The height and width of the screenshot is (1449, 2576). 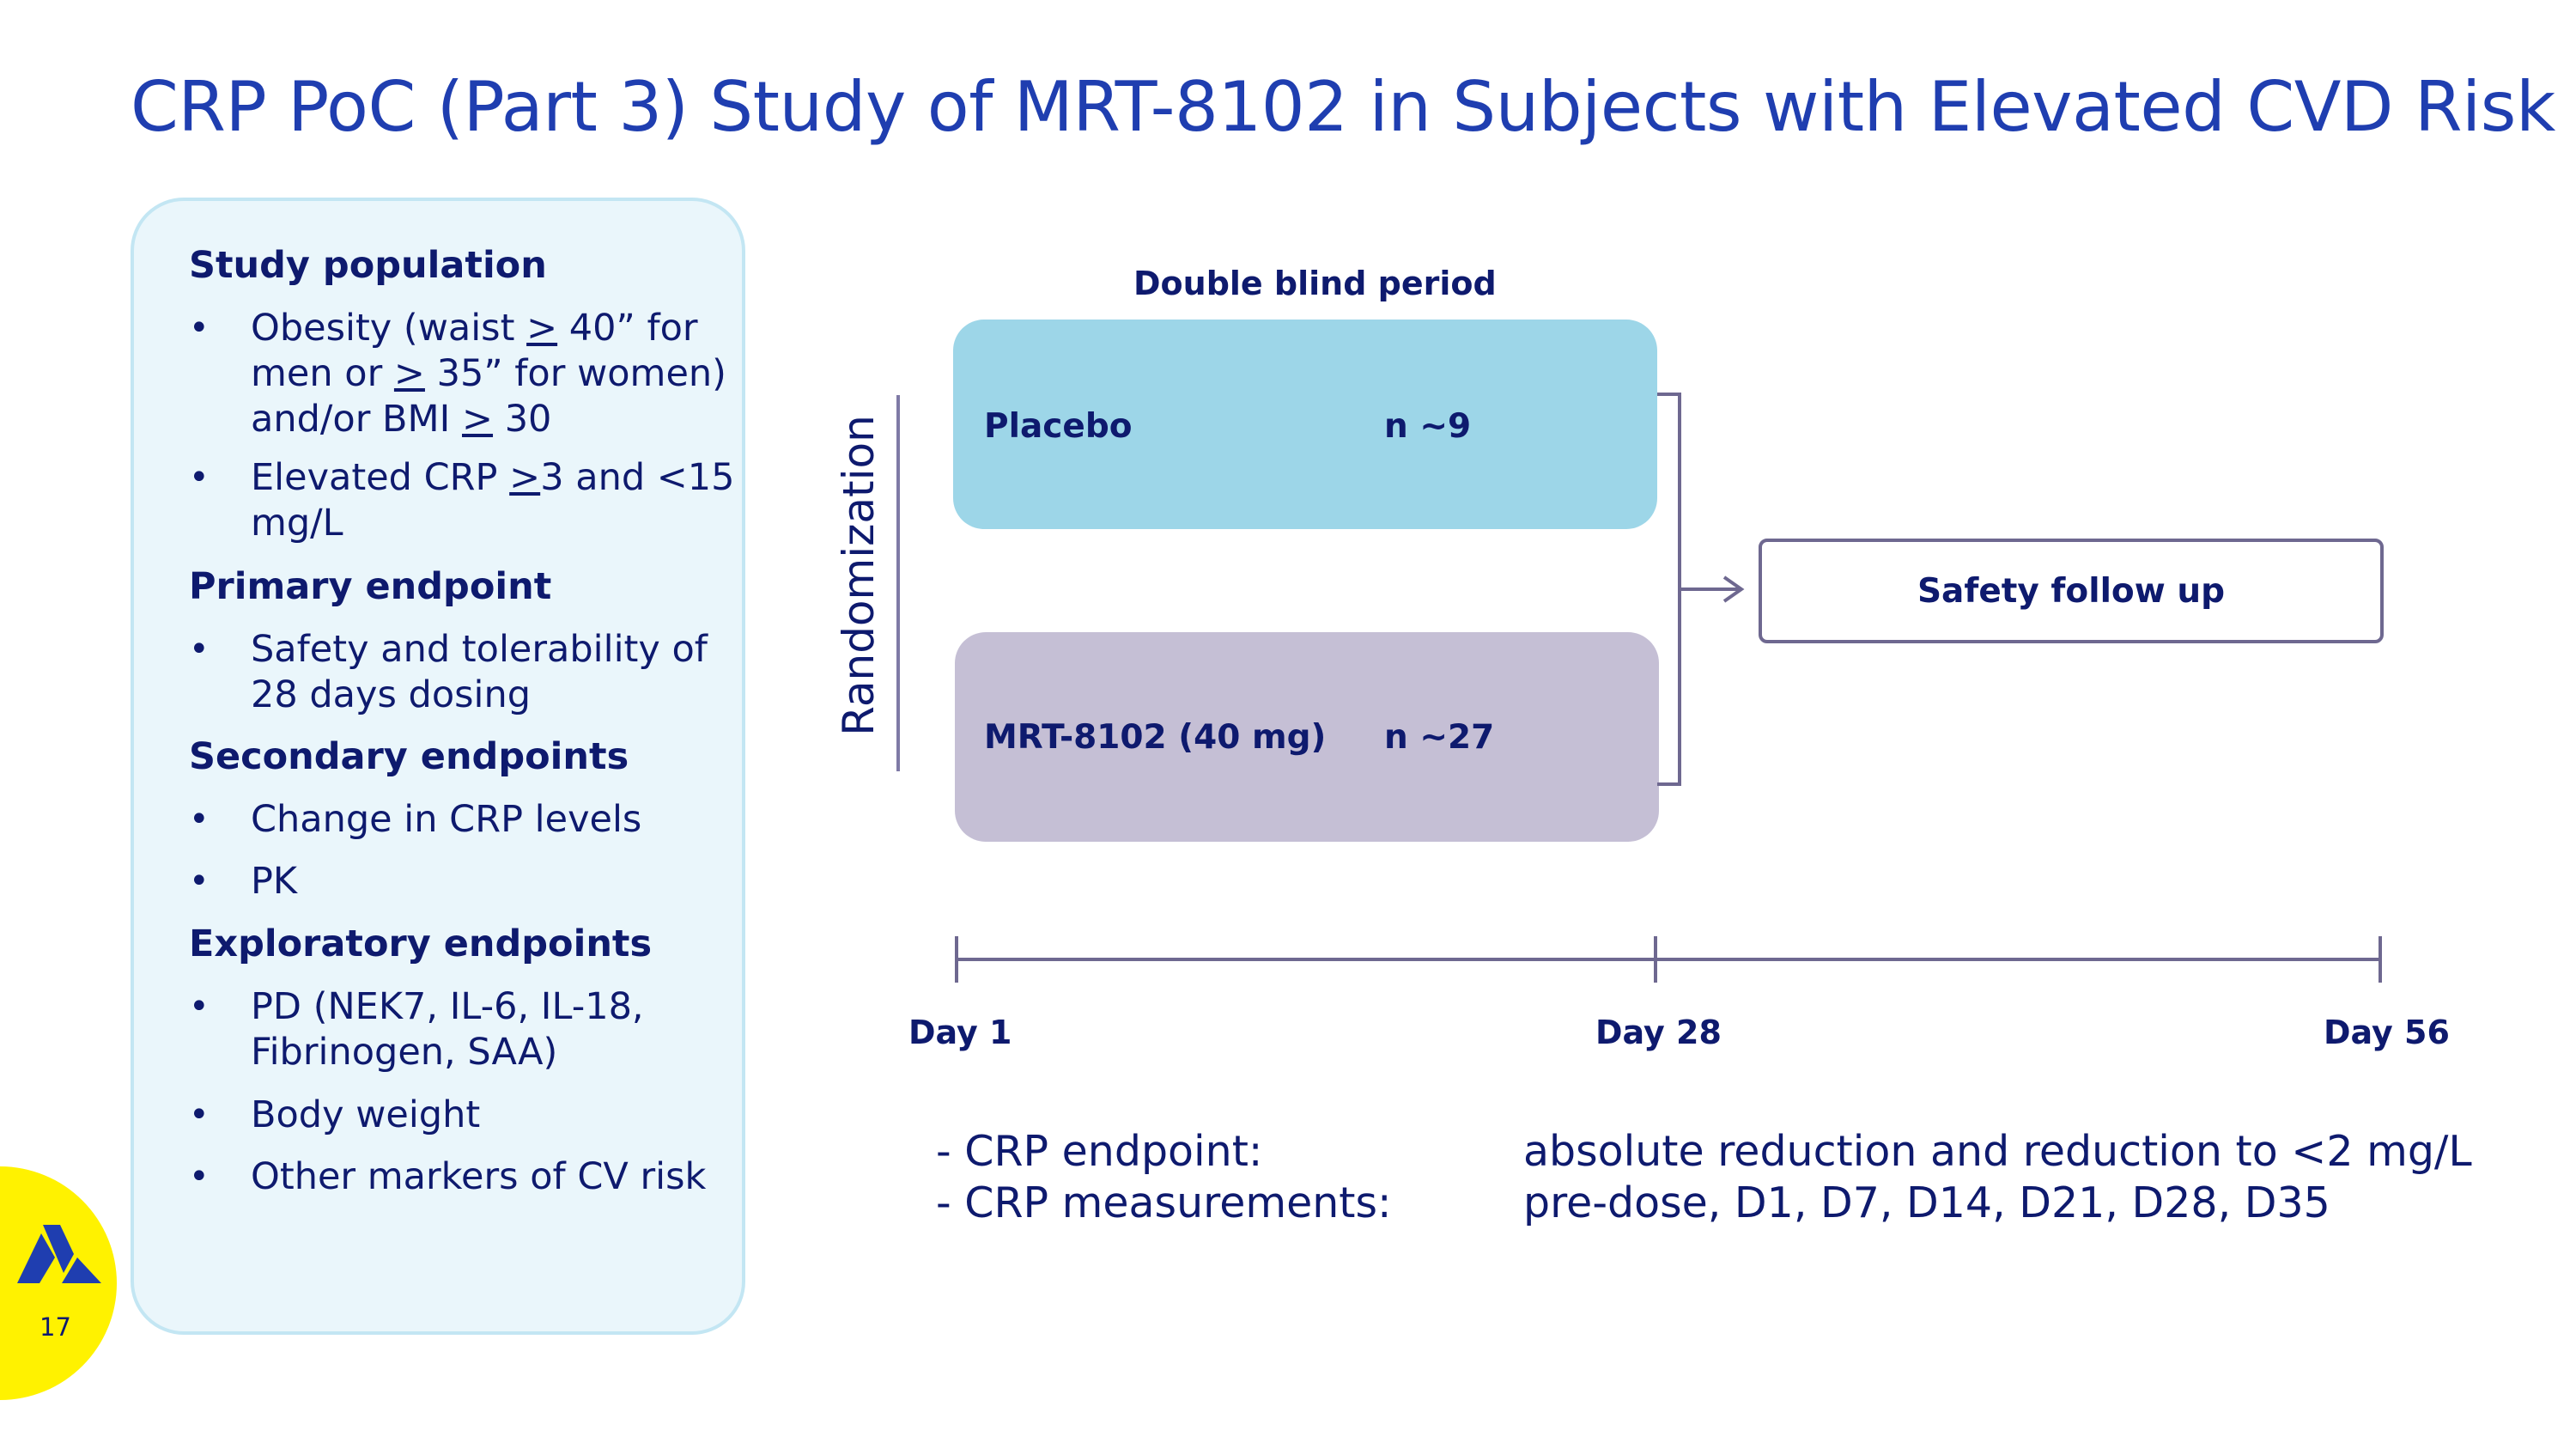 I want to click on exploratory-endpoint-text: PD (NEK7, IL-6, IL-18, Fibrinogen, SAA), so click(x=448, y=1029).